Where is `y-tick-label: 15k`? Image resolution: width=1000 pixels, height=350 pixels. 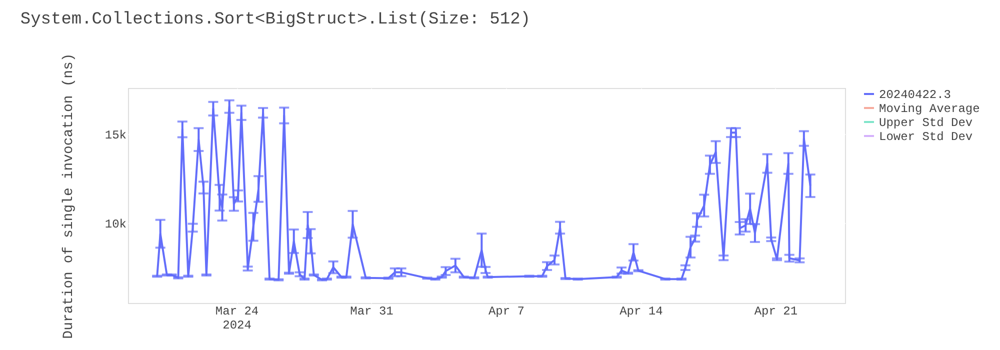
y-tick-label: 15k is located at coordinates (115, 135).